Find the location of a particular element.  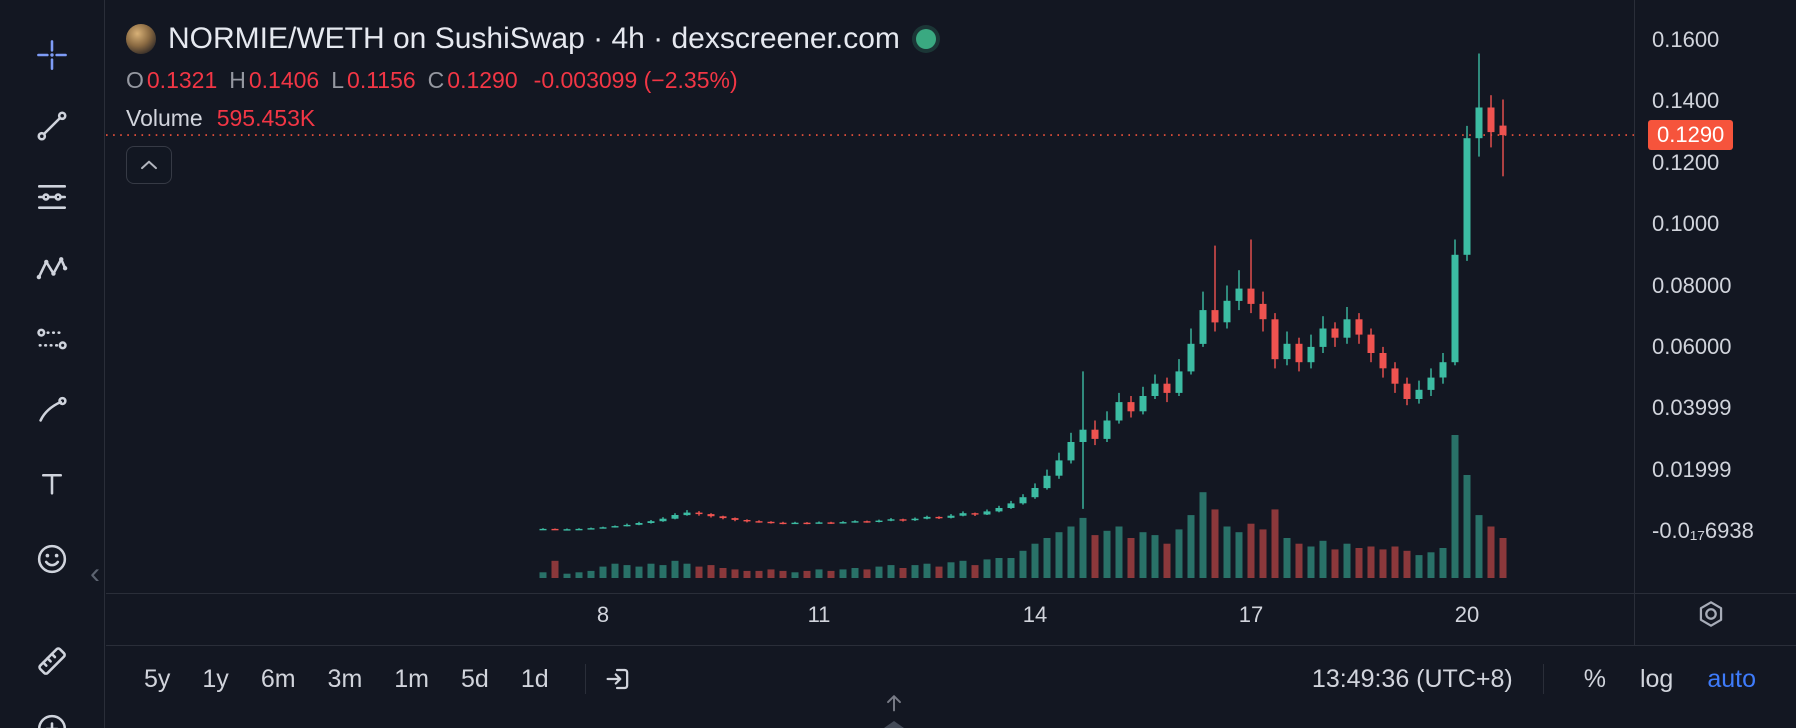

bottom-toolbar-separator is located at coordinates (951, 645).